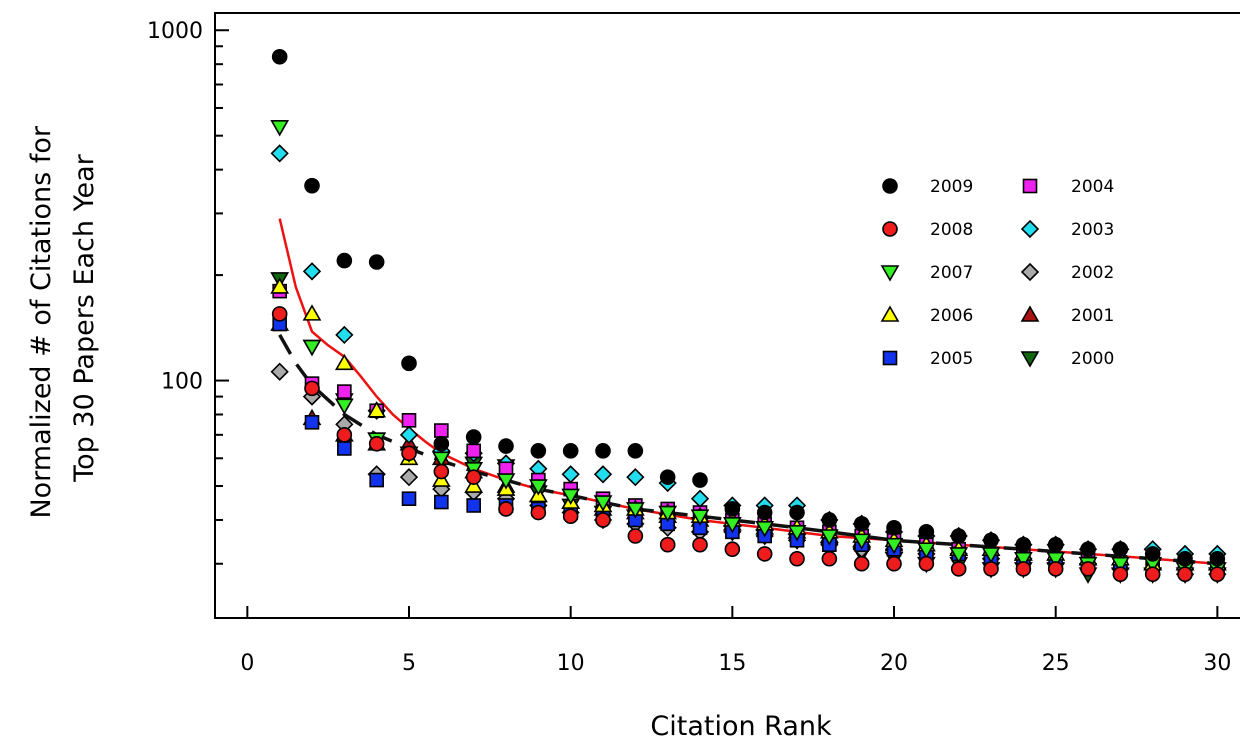  I want to click on y-axis-title-line-1: Normalized # of Citations for, so click(41, 321).